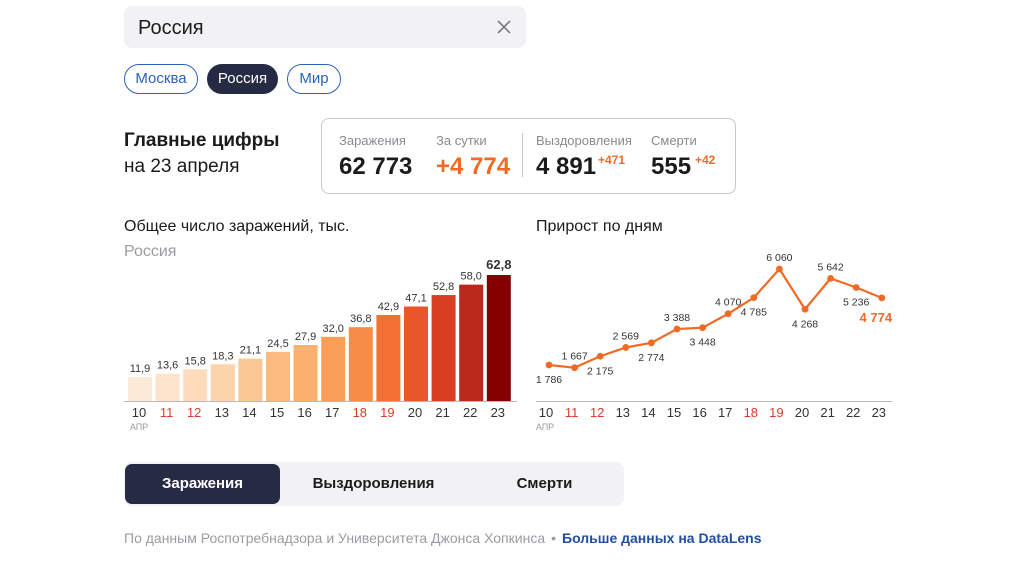 Image resolution: width=1036 pixels, height=587 pixels. Describe the element at coordinates (277, 344) in the screenshot. I see `bar-value-label: 24,5` at that location.